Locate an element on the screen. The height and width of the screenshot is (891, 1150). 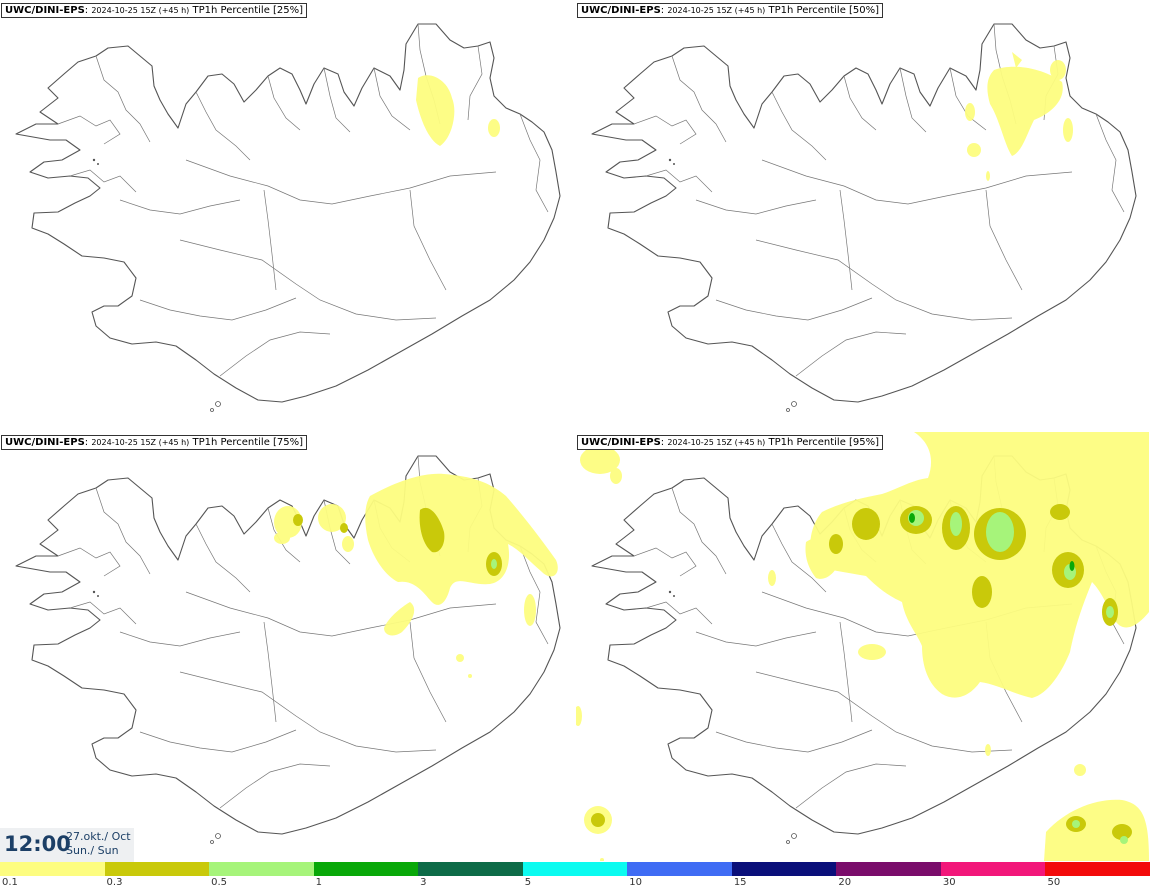
field-name: TP1h Percentile [25%] is located at coordinates (248, 10).